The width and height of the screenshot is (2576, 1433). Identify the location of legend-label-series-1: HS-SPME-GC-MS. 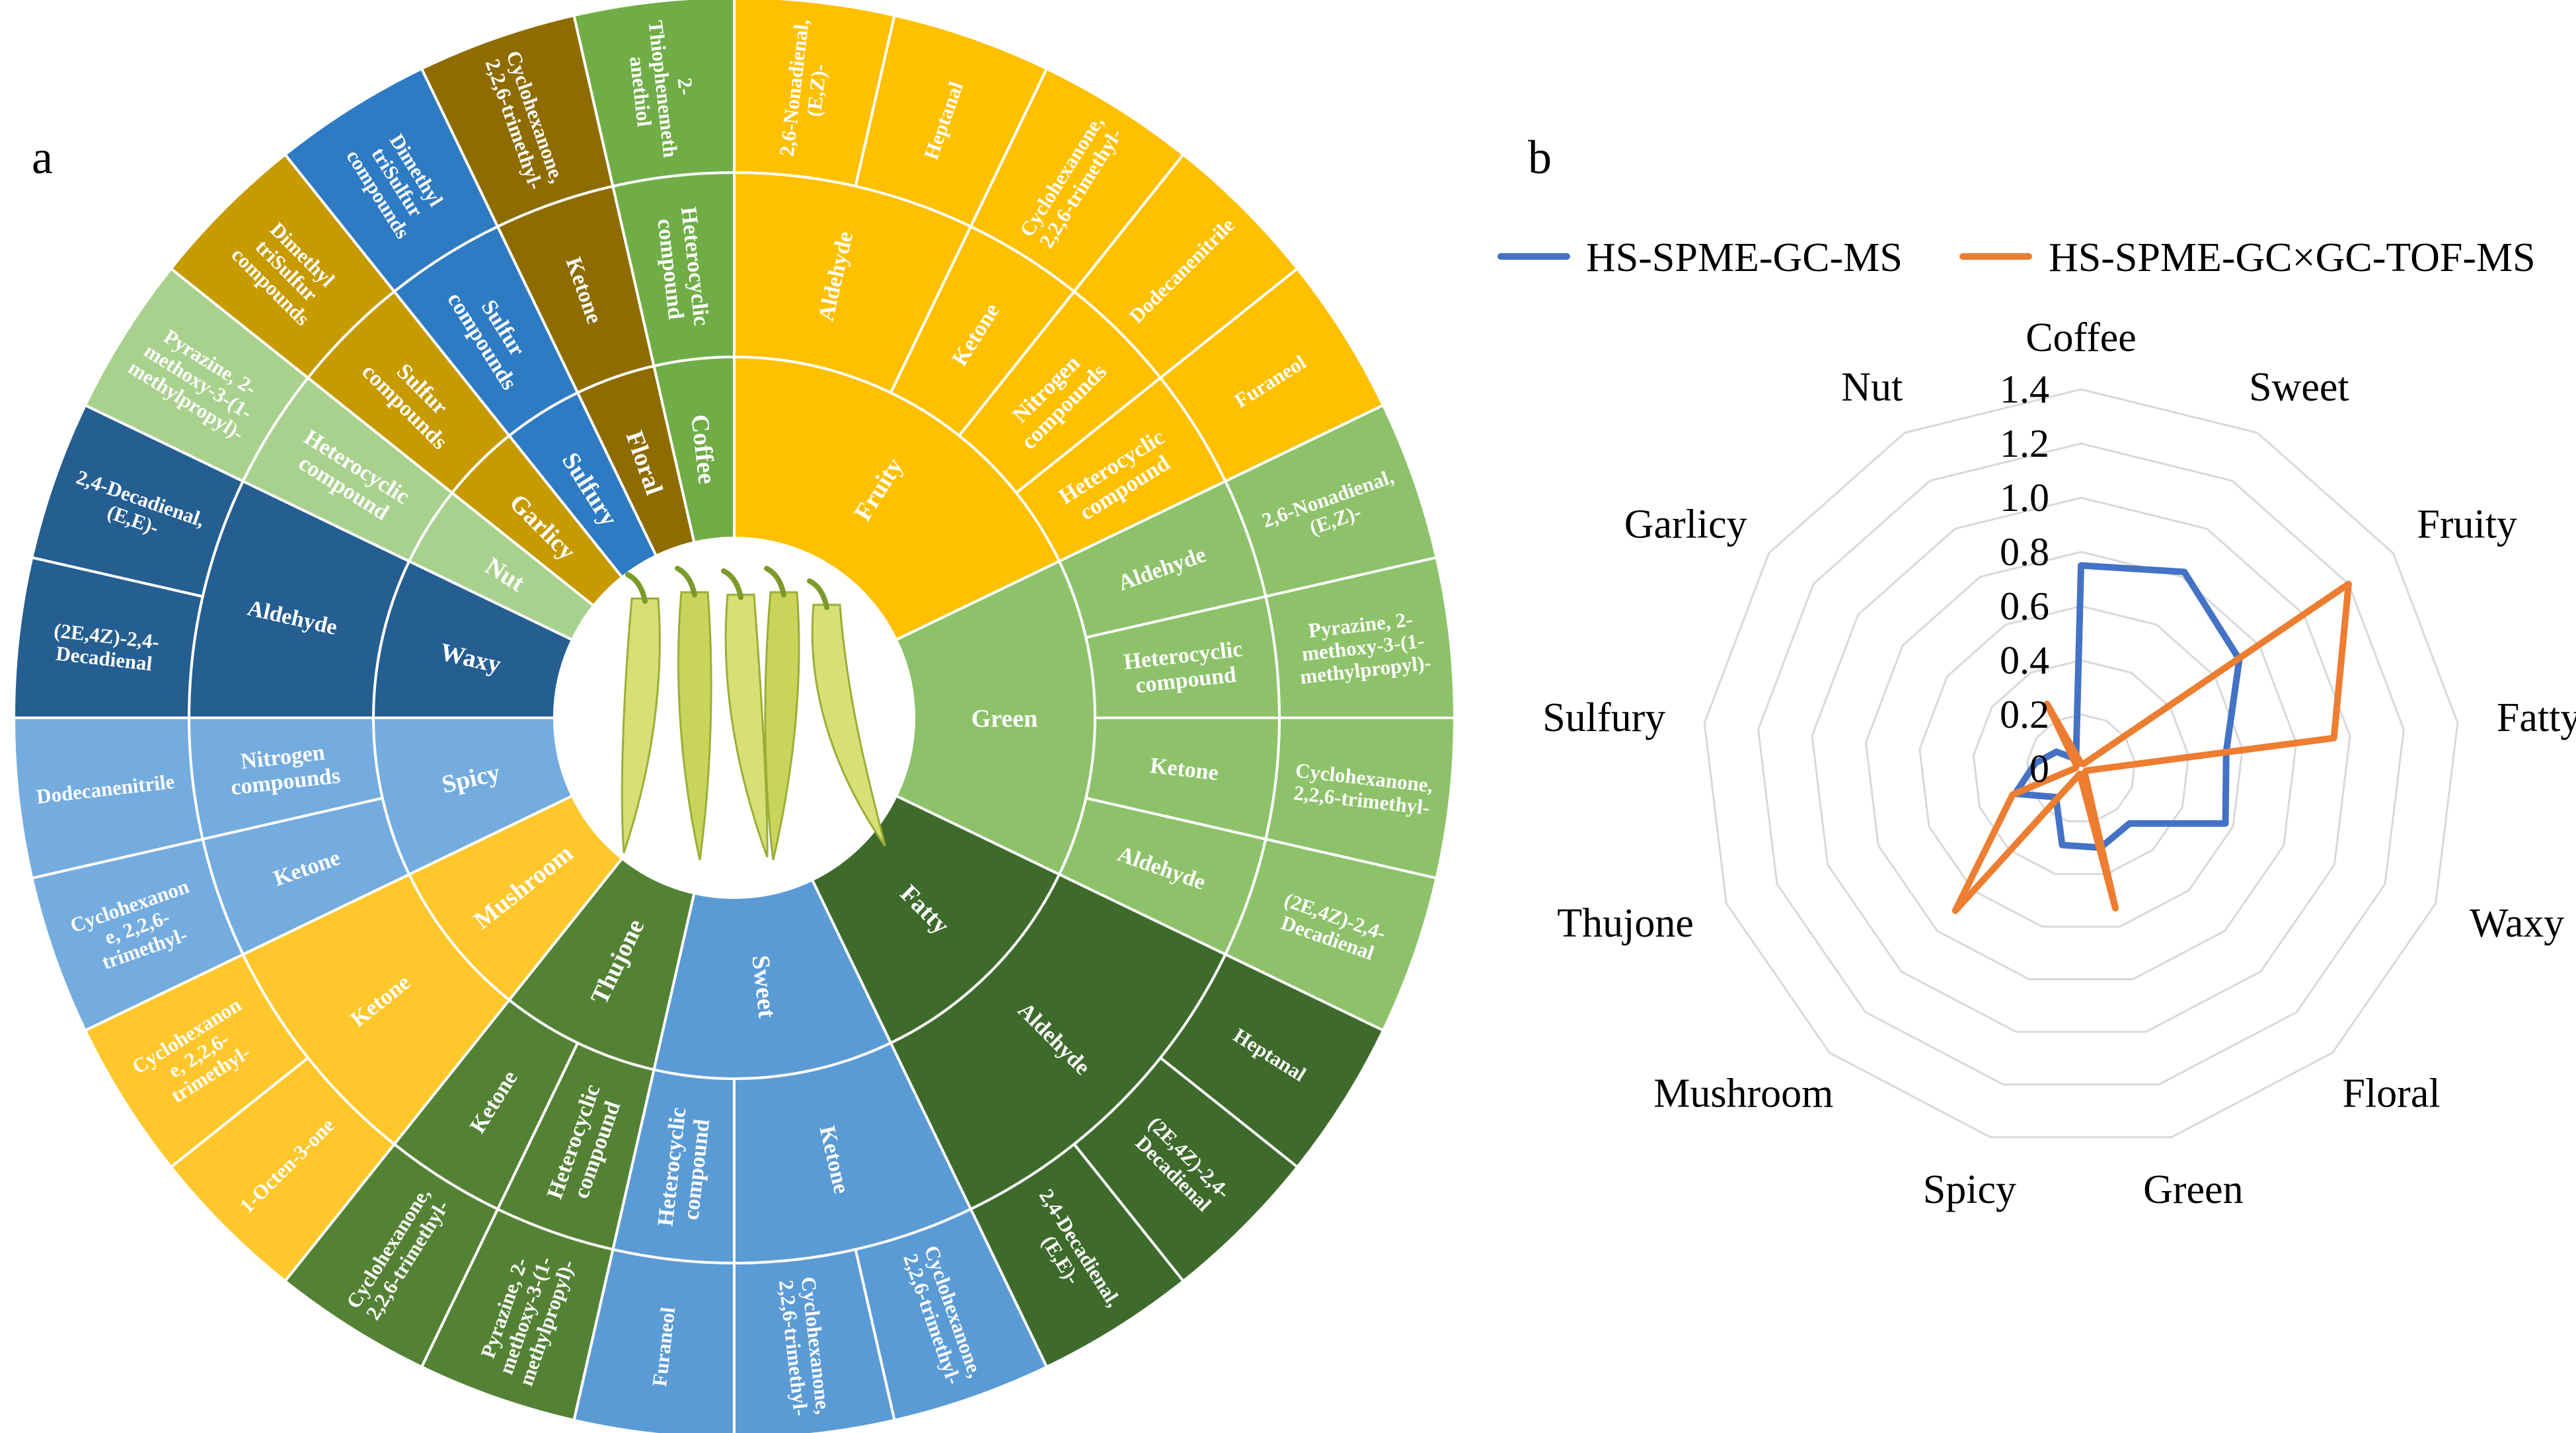
(1745, 257).